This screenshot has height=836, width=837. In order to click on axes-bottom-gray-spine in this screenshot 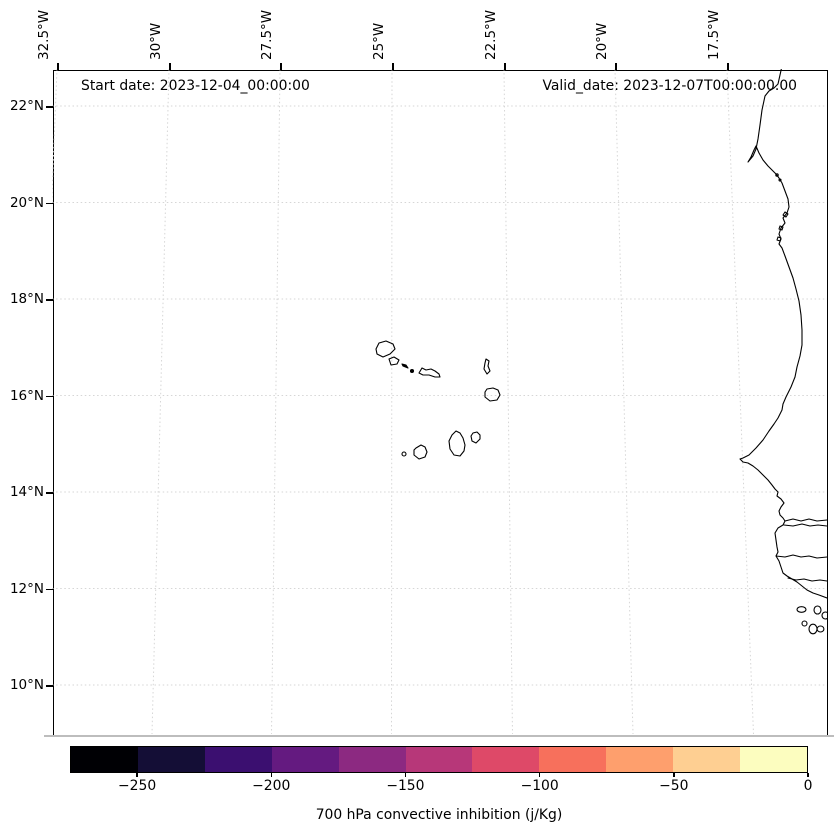, I will do `click(439, 736)`.